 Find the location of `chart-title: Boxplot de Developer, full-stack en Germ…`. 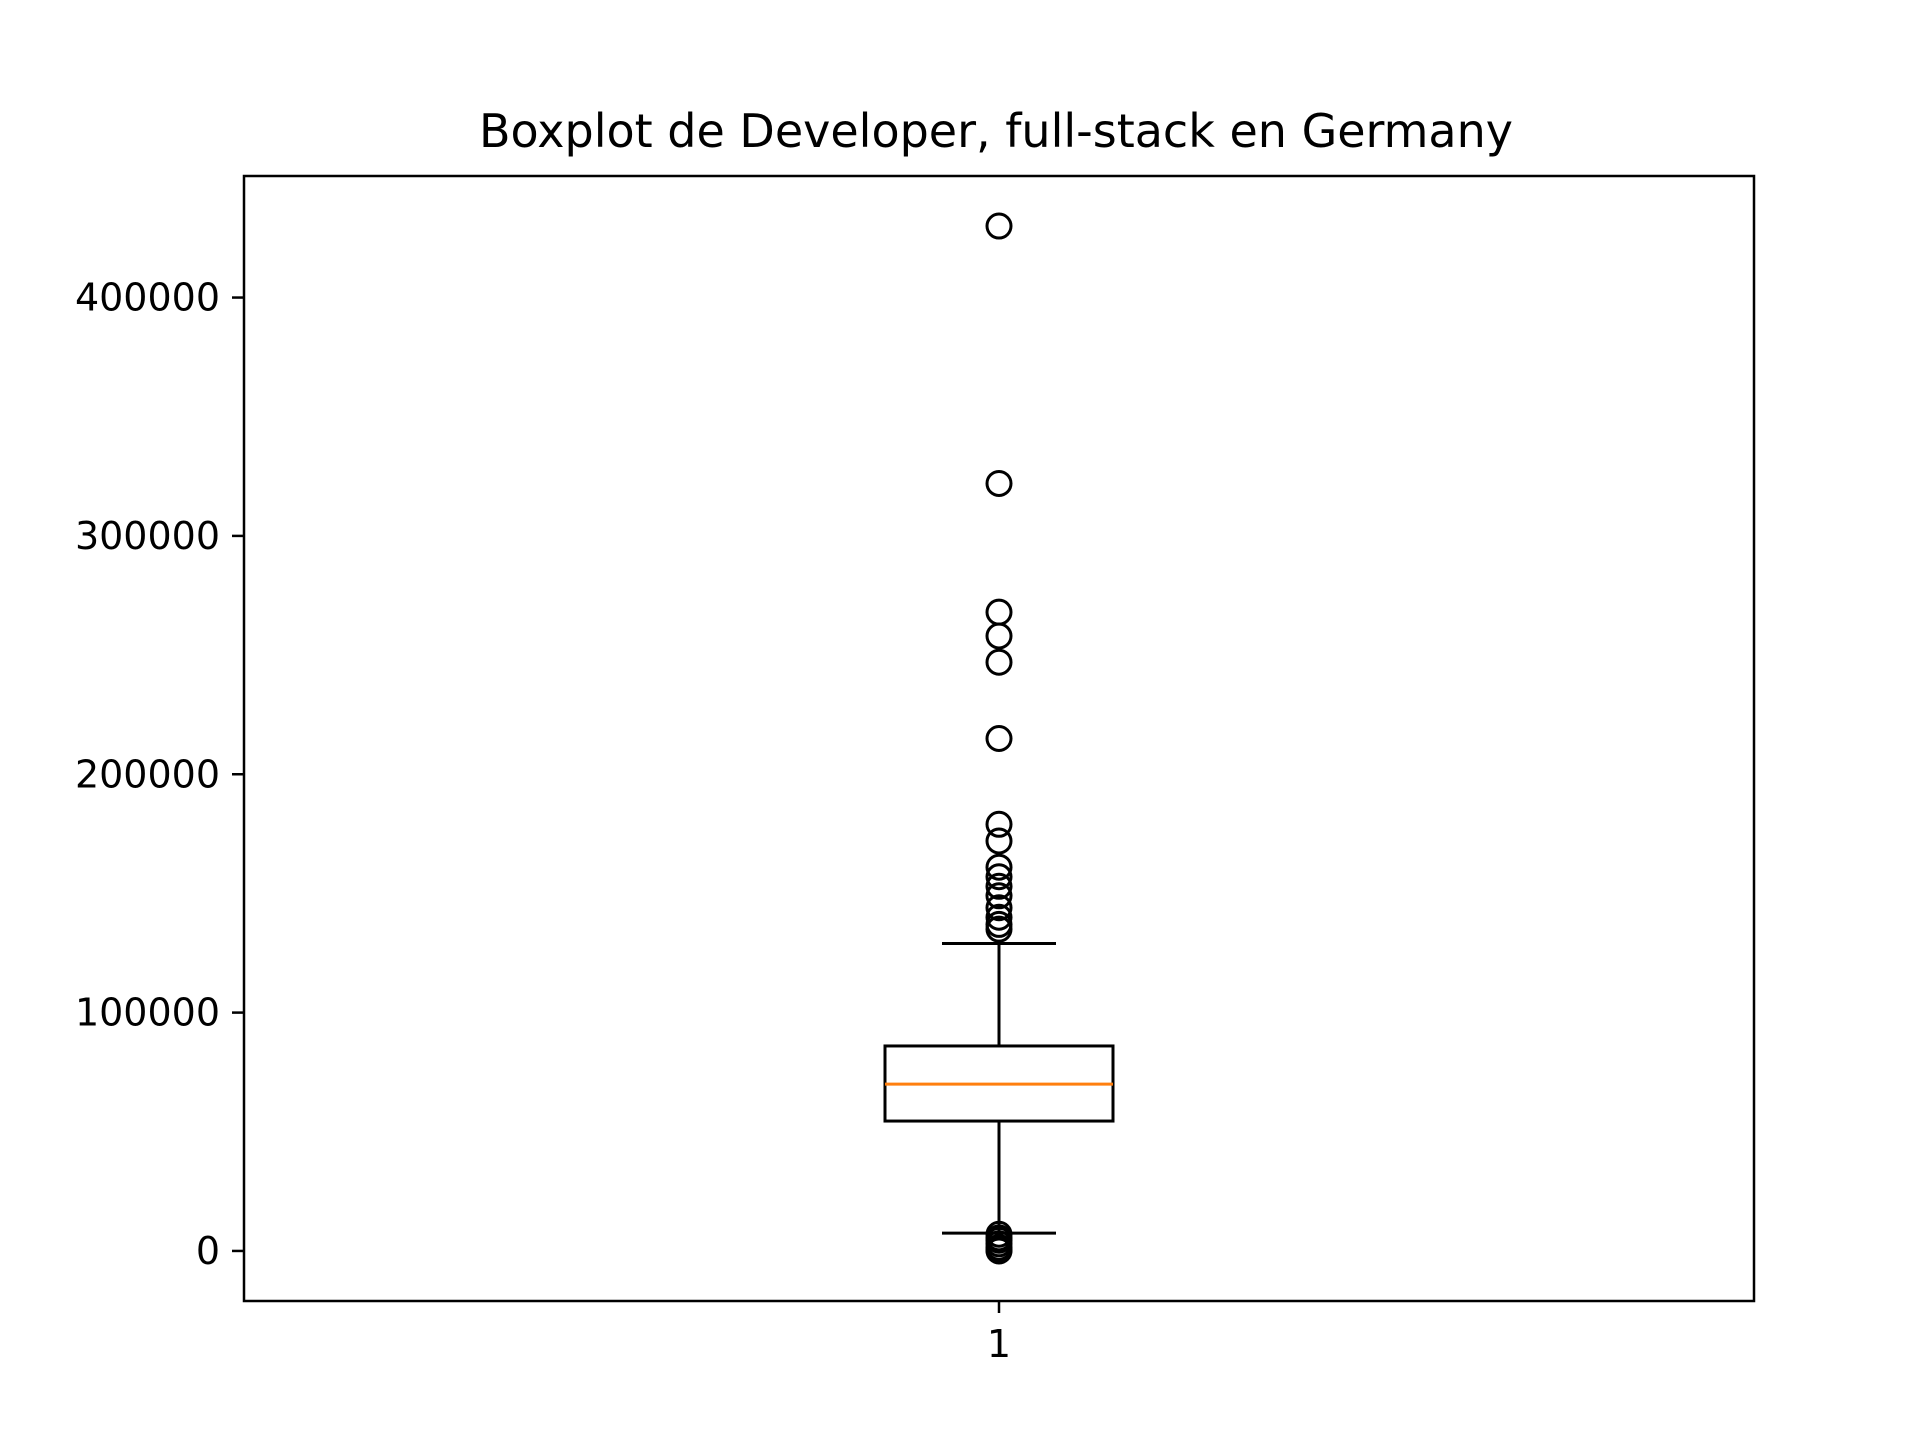

chart-title: Boxplot de Developer, full-stack en Germ… is located at coordinates (996, 131).